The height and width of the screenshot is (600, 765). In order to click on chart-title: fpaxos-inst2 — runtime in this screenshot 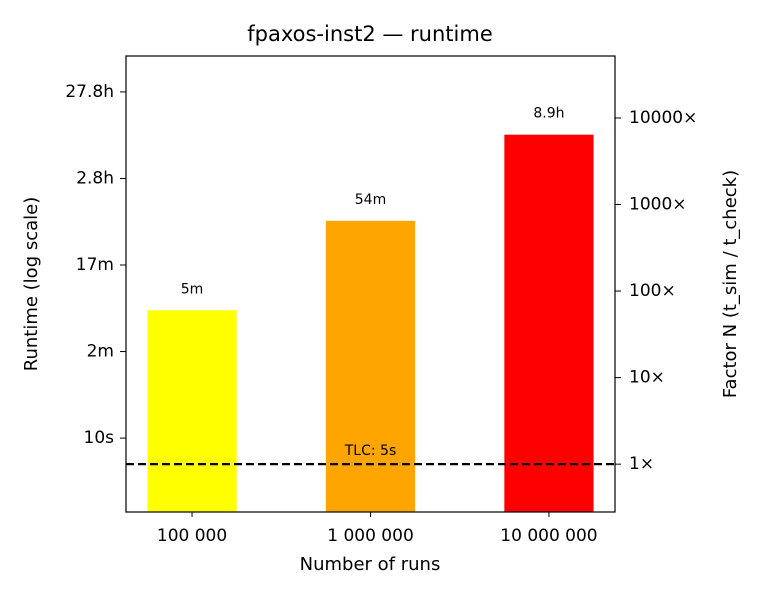, I will do `click(369, 34)`.